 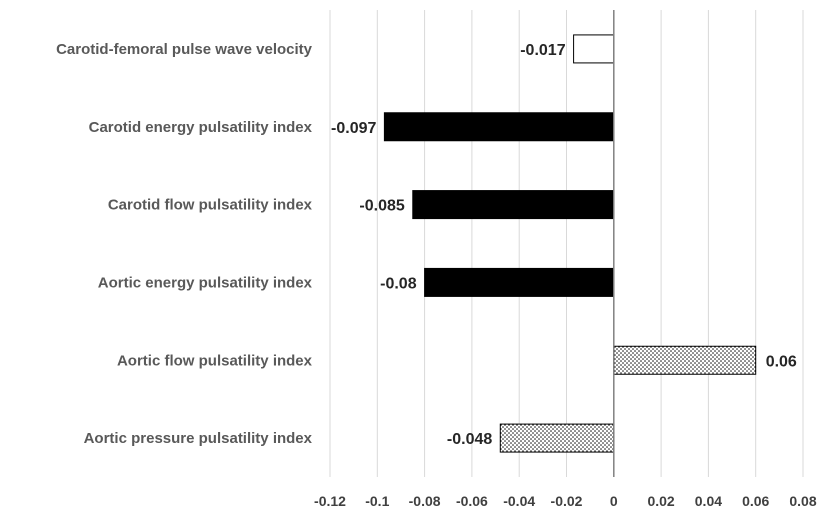 I want to click on x-tick-label: -0.08, so click(x=425, y=501).